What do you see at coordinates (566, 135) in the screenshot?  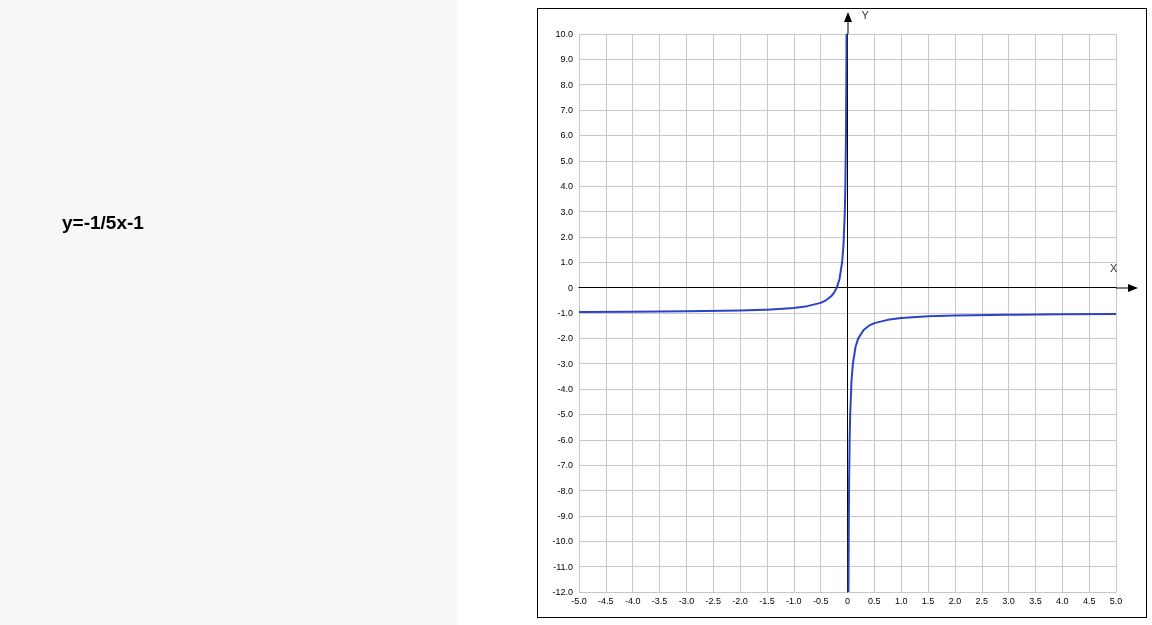 I see `y-tick-label: 6.0` at bounding box center [566, 135].